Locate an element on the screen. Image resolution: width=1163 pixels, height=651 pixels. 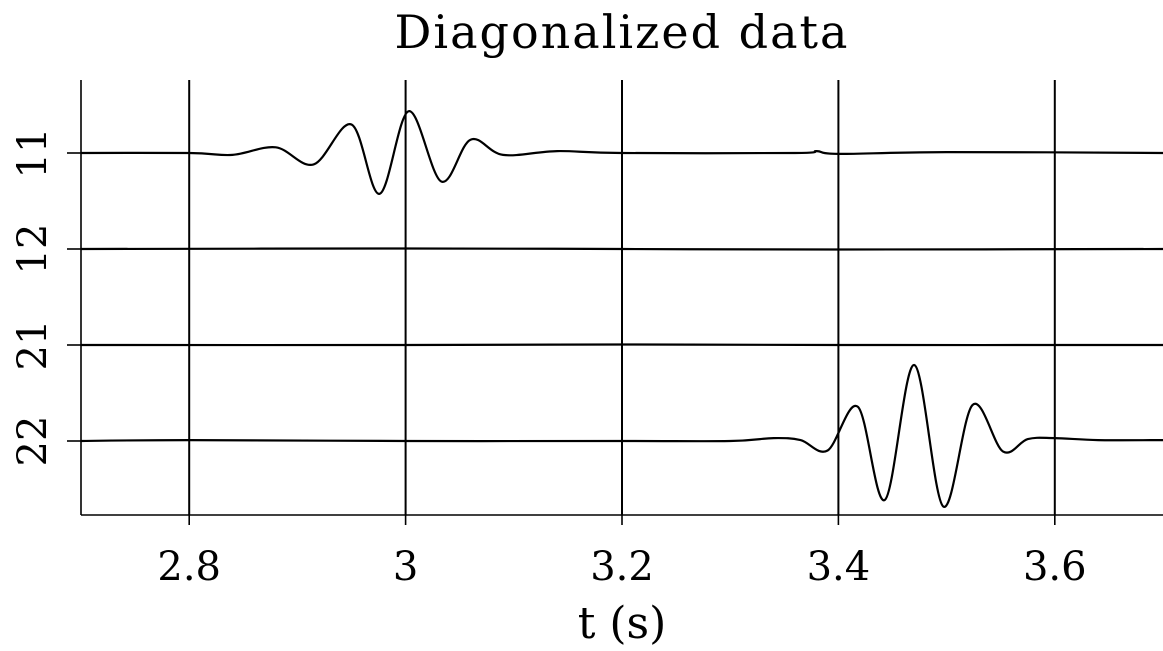
y-tick-label: 21 is located at coordinates (33, 345).